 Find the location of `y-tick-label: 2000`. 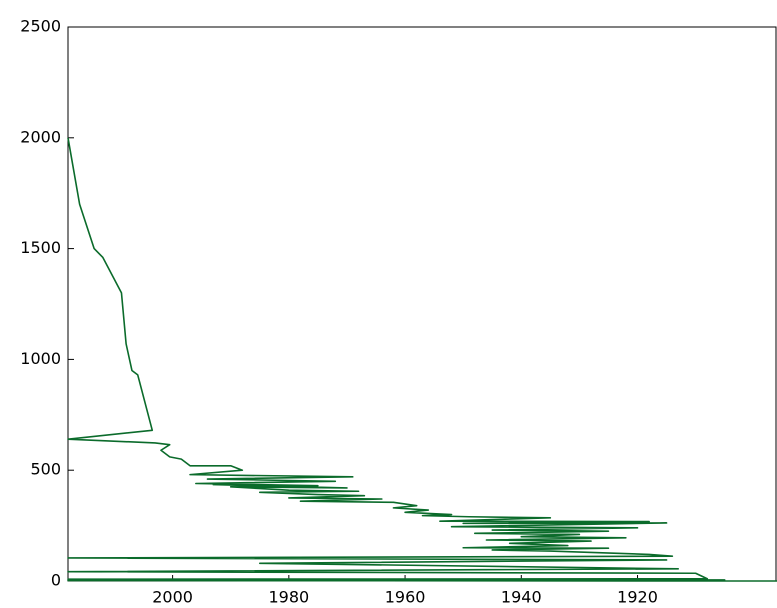

y-tick-label: 2000 is located at coordinates (40, 136).